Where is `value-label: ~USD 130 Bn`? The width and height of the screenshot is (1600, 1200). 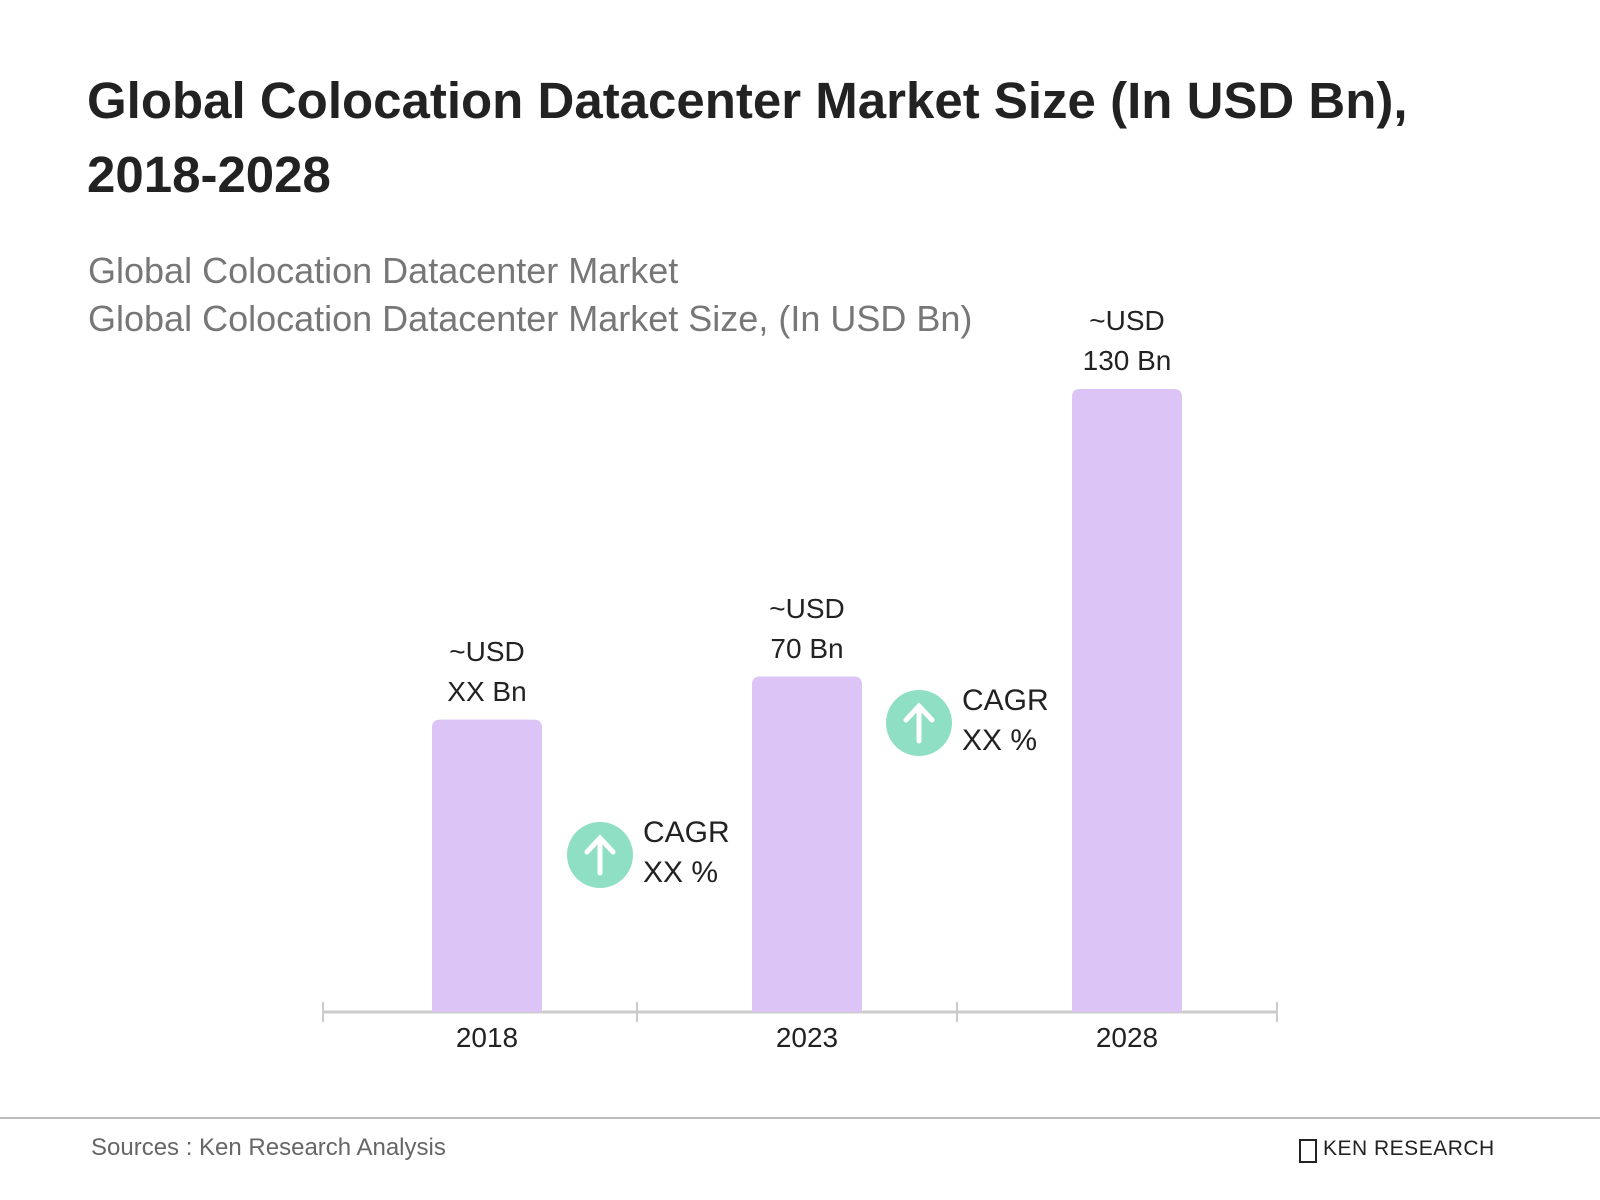 value-label: ~USD 130 Bn is located at coordinates (1127, 340).